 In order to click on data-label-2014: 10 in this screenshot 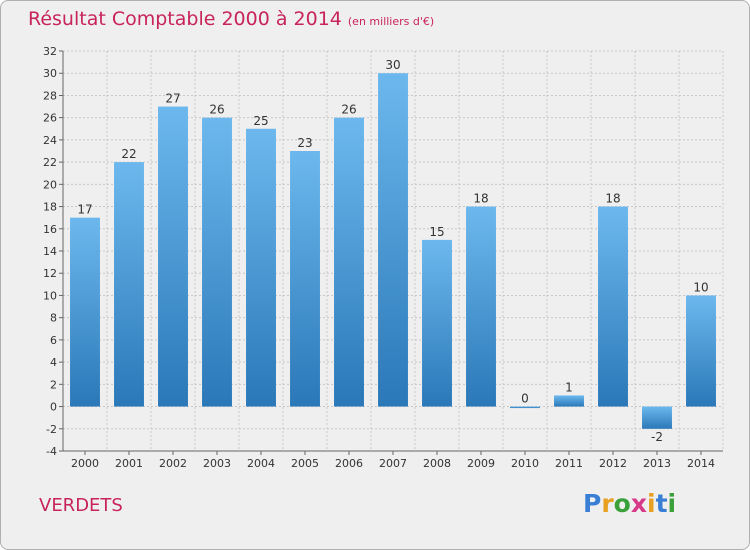, I will do `click(700, 287)`.